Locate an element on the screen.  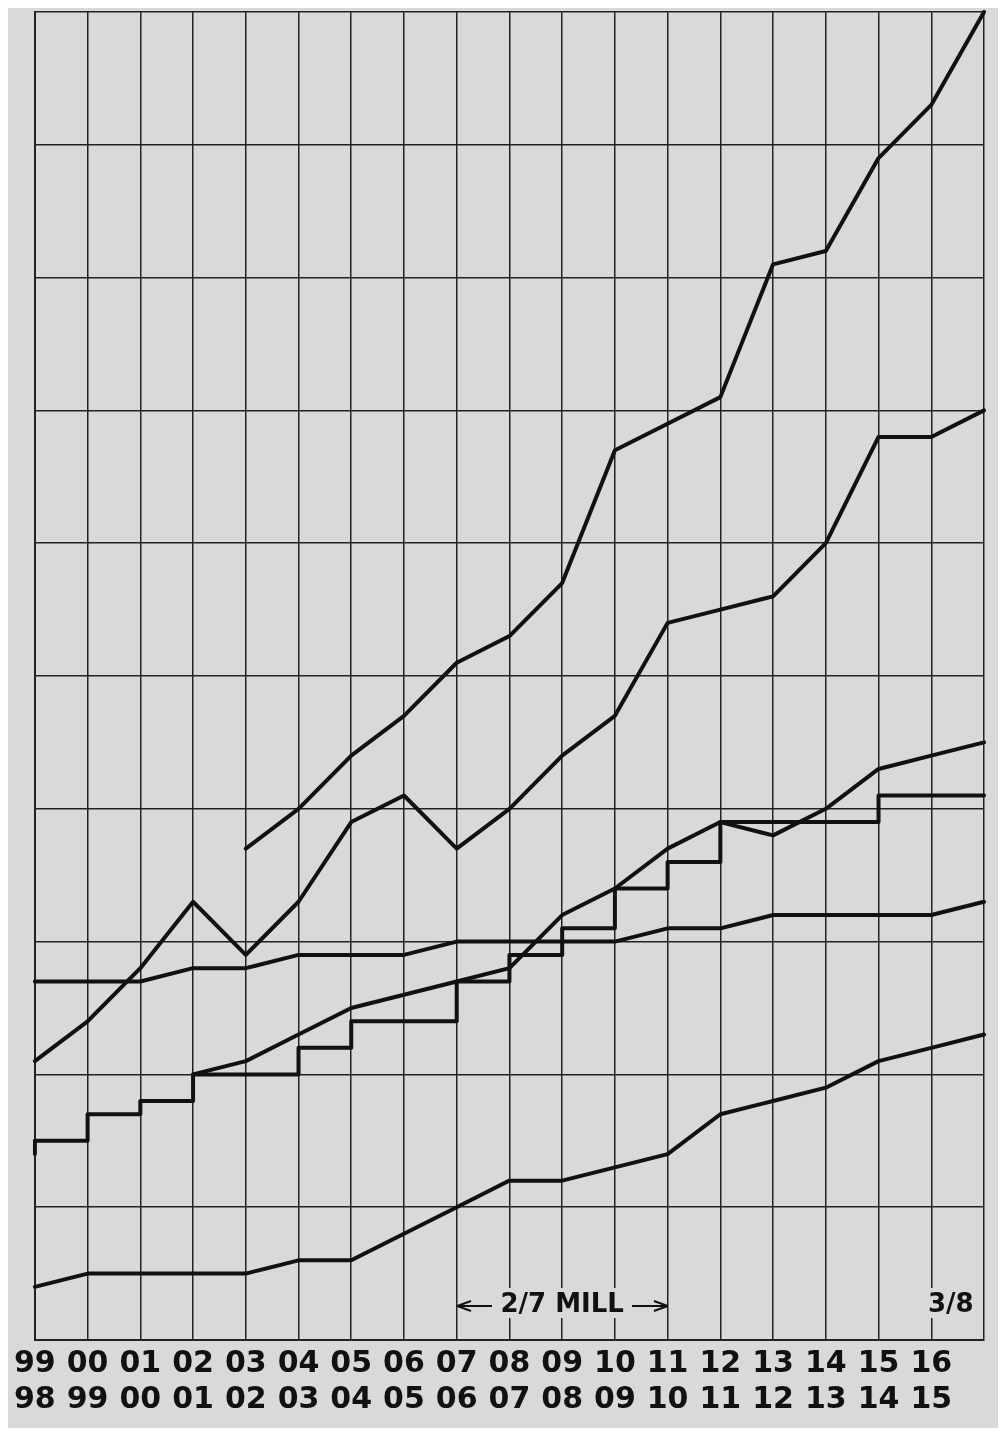
x-tick-label: 08 07 is located at coordinates (509, 1379).